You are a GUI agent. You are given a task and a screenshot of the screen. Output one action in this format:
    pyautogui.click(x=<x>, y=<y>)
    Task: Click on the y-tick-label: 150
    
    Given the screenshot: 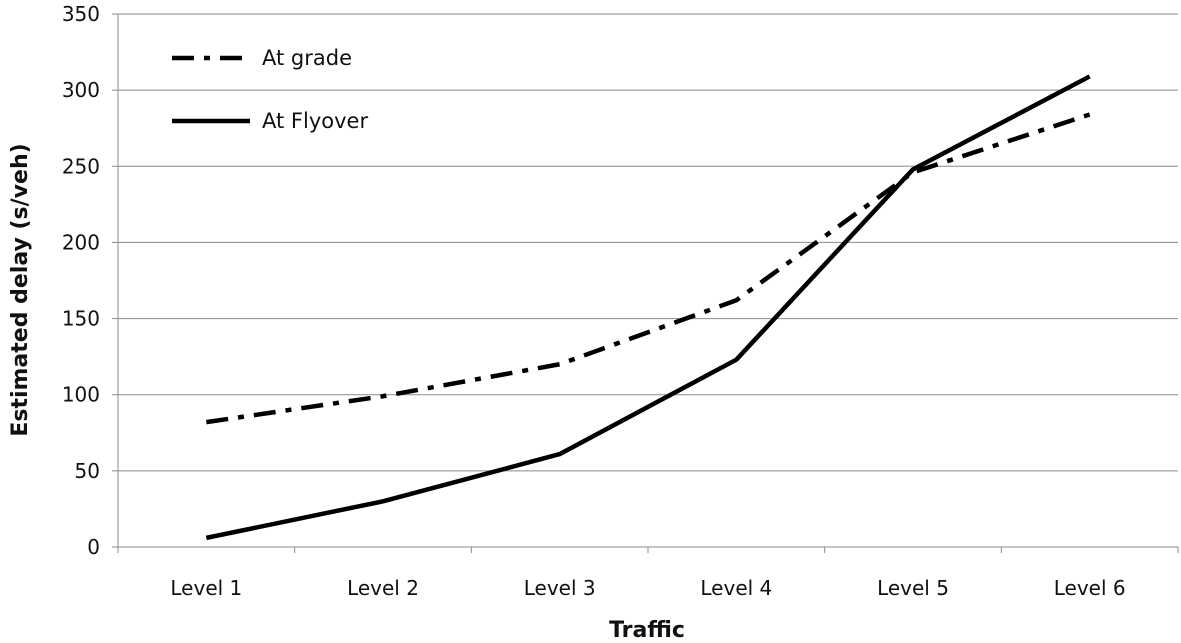 What is the action you would take?
    pyautogui.click(x=81, y=319)
    